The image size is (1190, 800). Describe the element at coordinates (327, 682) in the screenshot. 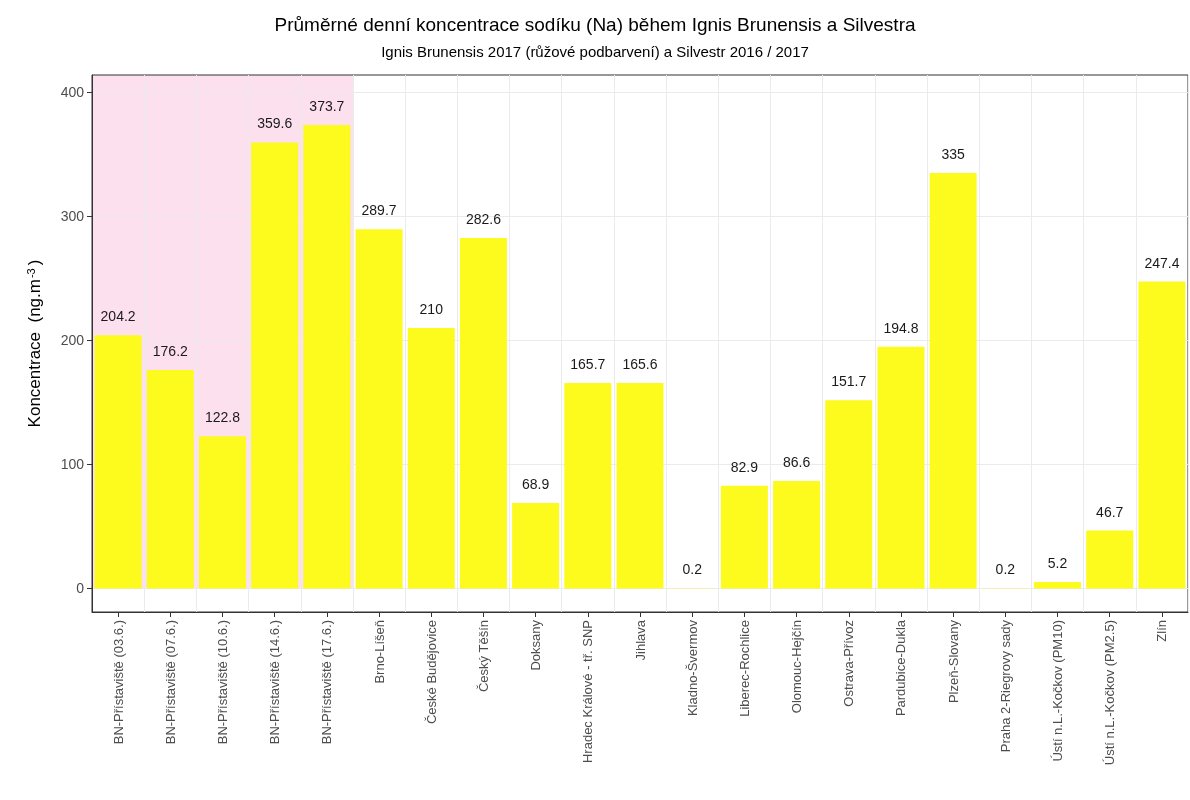

I see `x-tick-label: BN-Přístaviště (17.6.)` at that location.